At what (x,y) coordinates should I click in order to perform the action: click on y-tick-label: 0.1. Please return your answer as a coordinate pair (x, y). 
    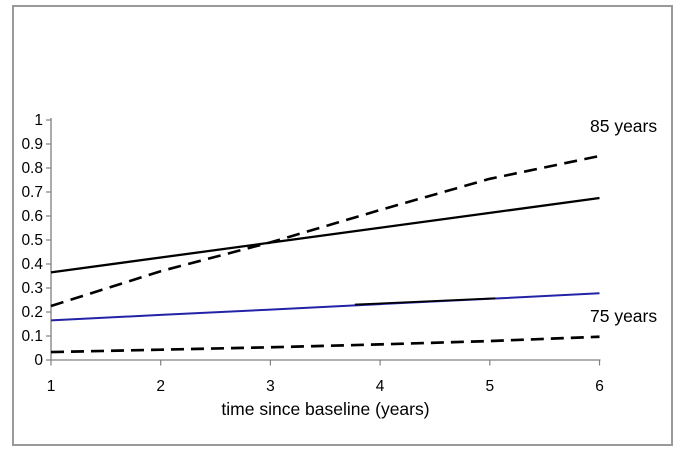
    Looking at the image, I should click on (32, 336).